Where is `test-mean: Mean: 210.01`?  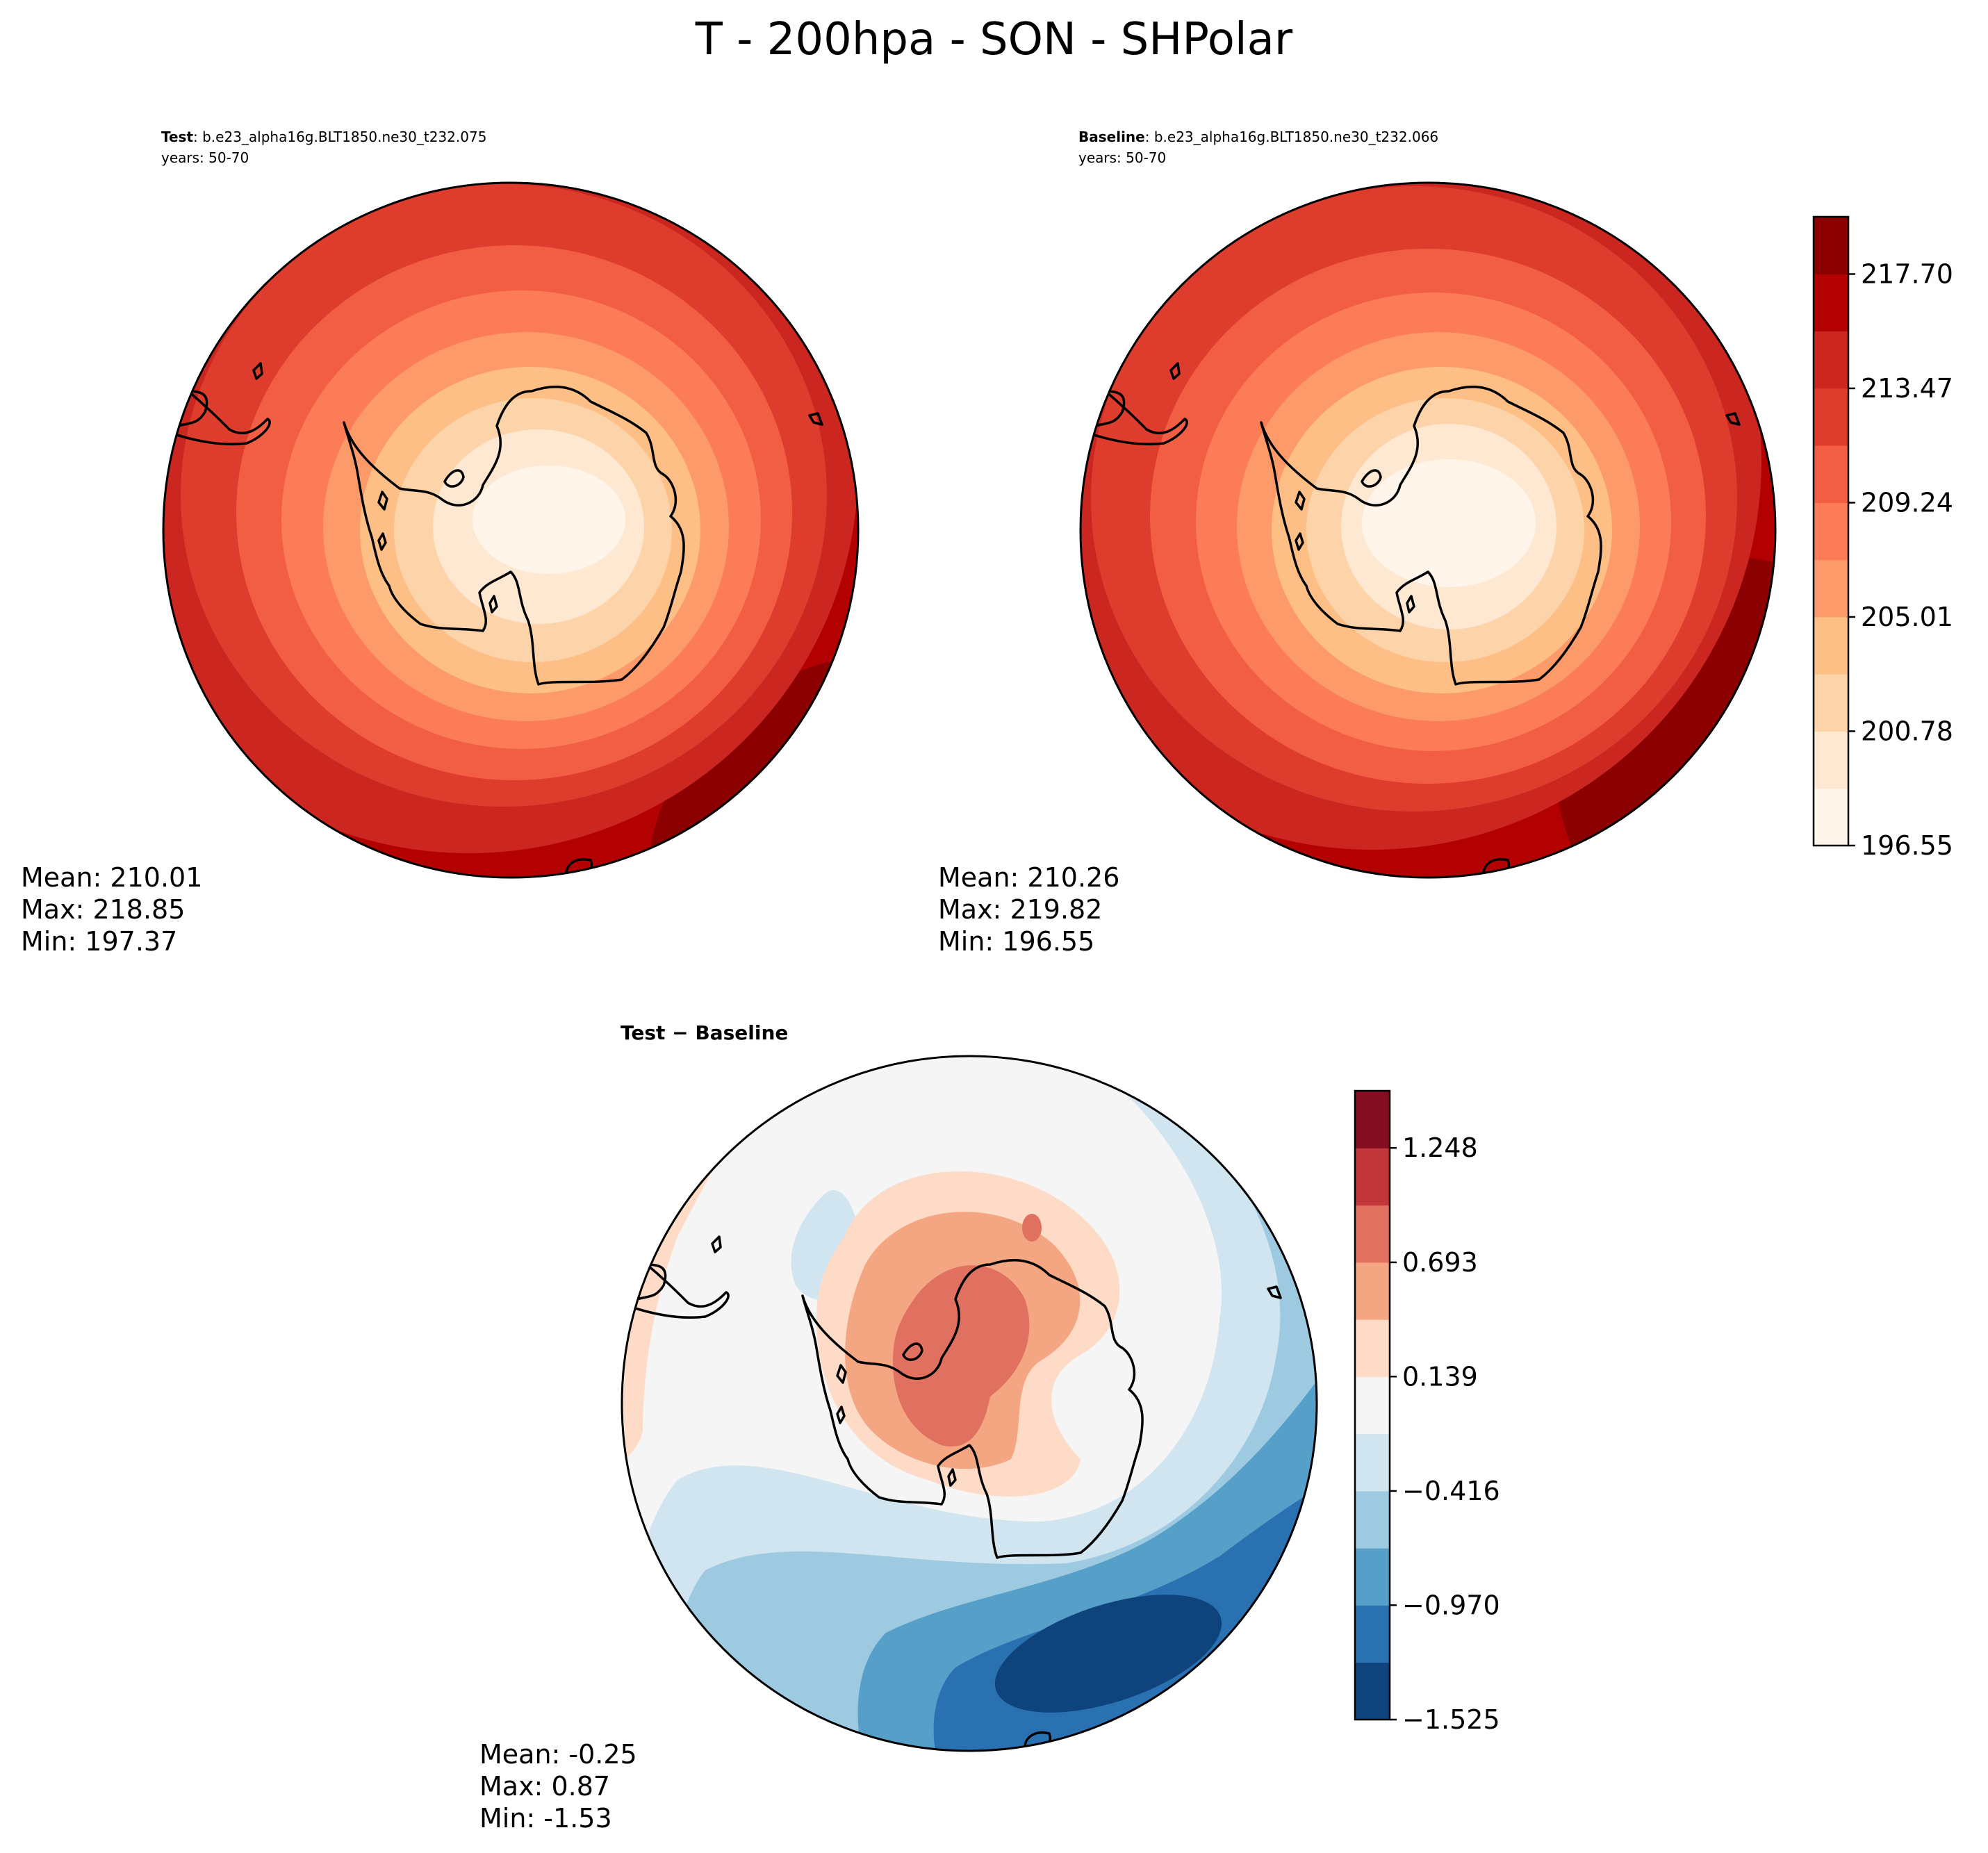
test-mean: Mean: 210.01 is located at coordinates (112, 877).